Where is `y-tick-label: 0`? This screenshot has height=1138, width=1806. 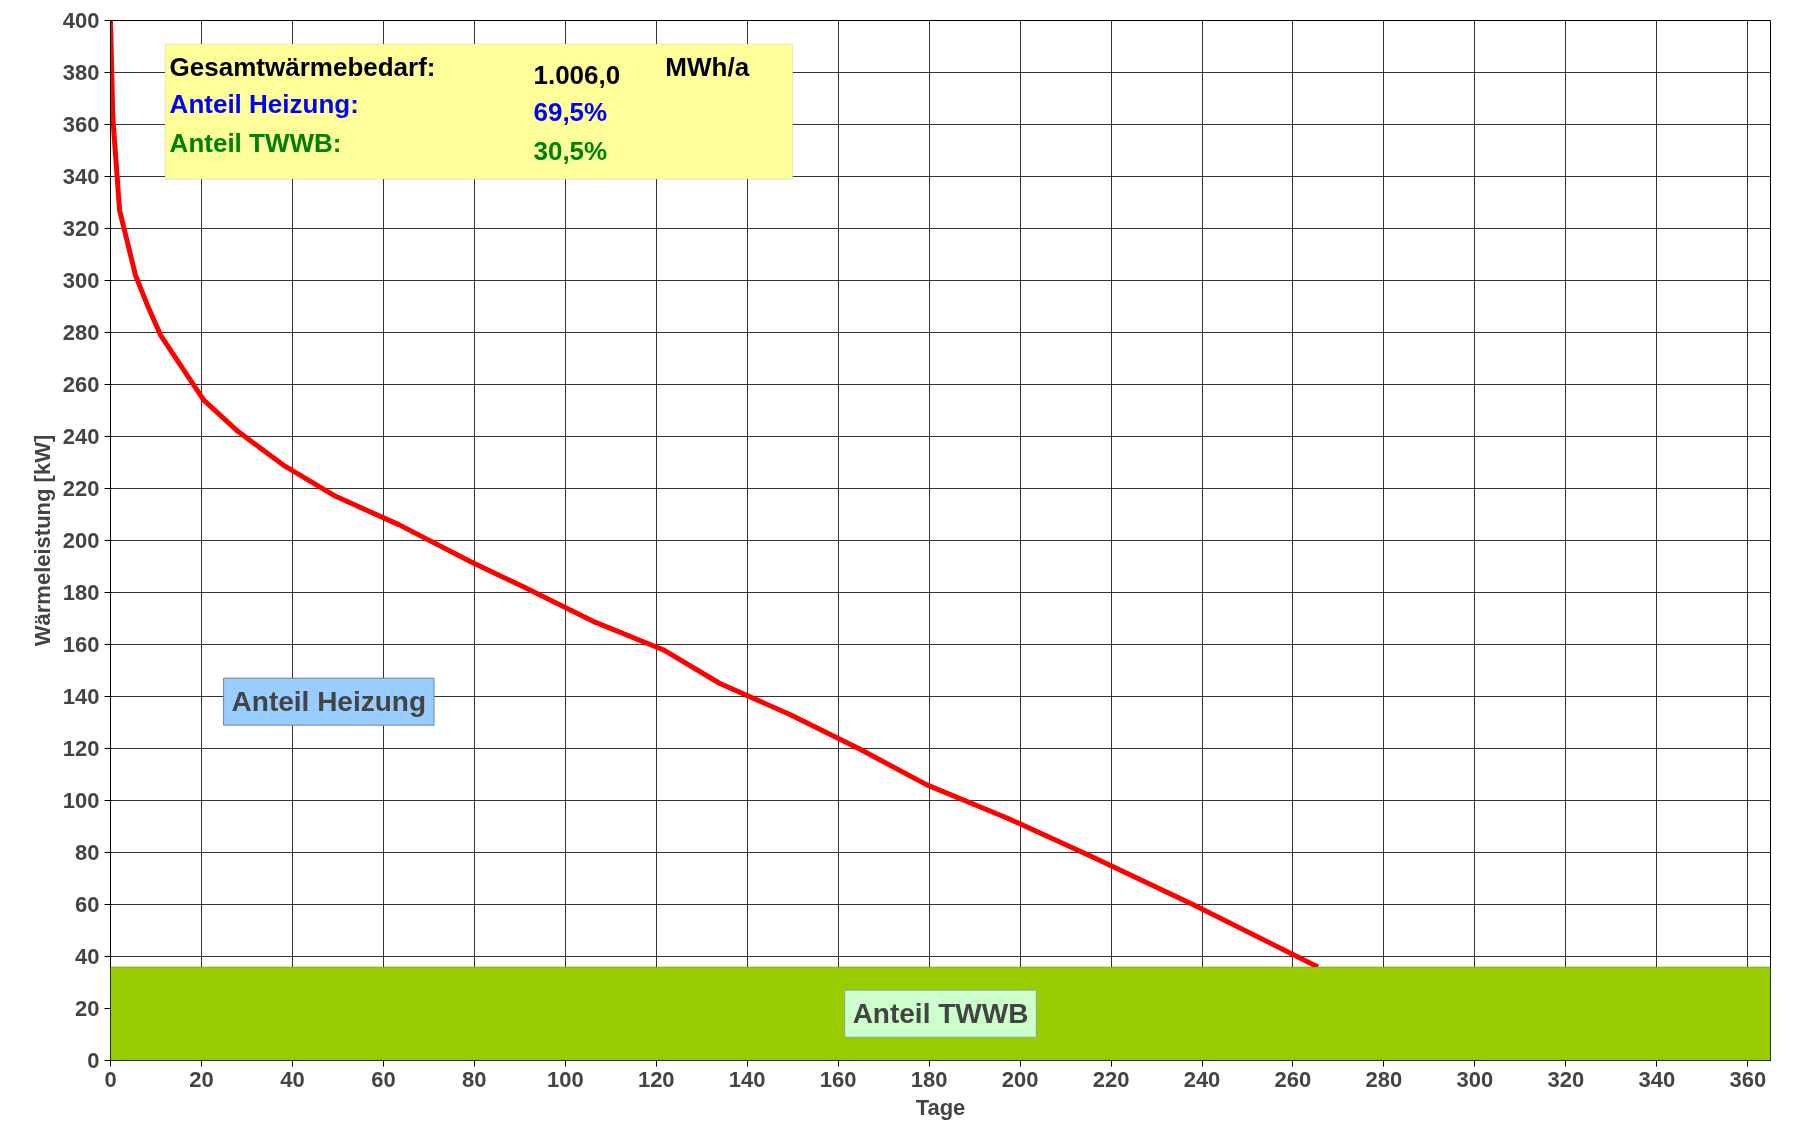
y-tick-label: 0 is located at coordinates (93, 1060).